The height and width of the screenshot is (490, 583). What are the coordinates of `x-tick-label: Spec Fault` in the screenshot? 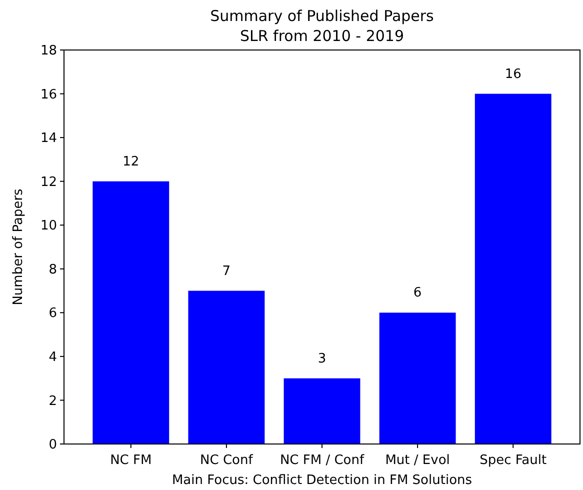 It's located at (513, 460).